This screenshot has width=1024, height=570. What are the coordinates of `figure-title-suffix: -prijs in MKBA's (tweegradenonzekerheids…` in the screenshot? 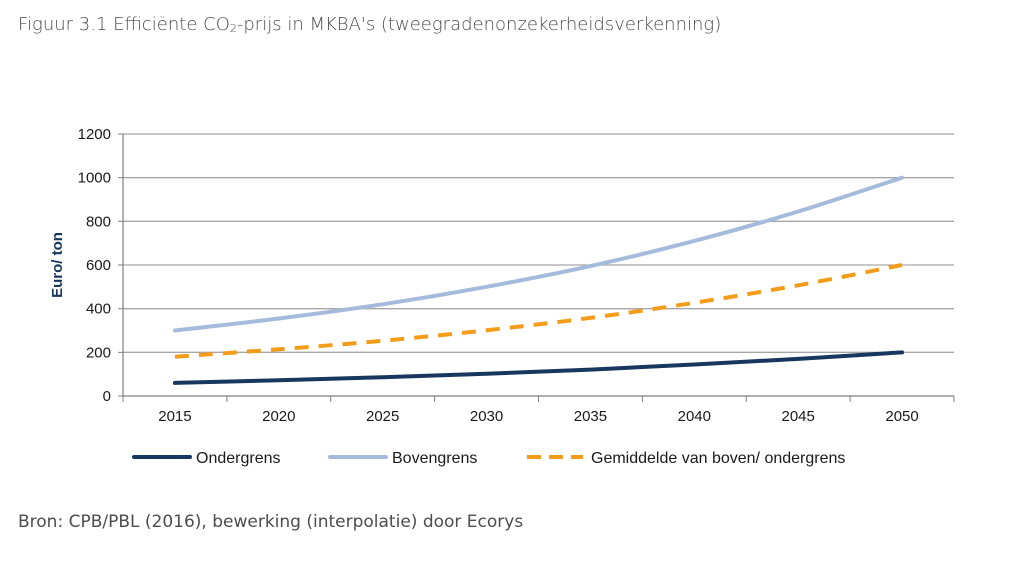 It's located at (479, 24).